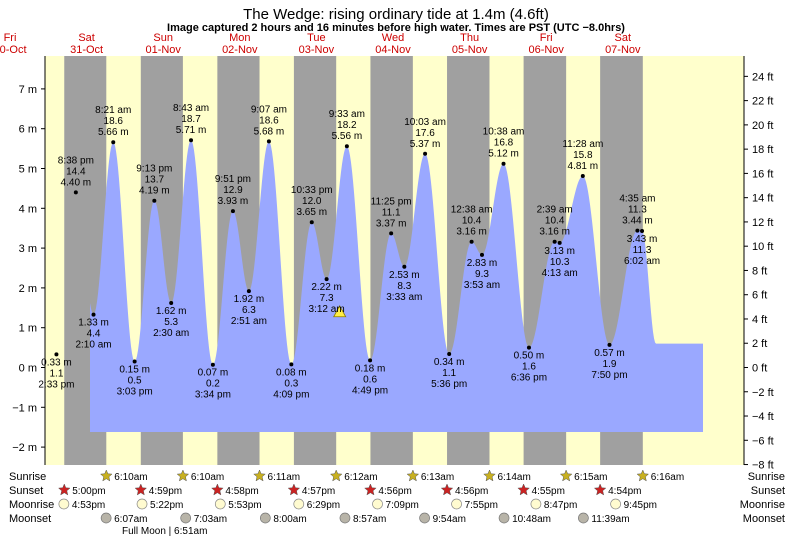  I want to click on day-weekday-label: Tue, so click(316, 38).